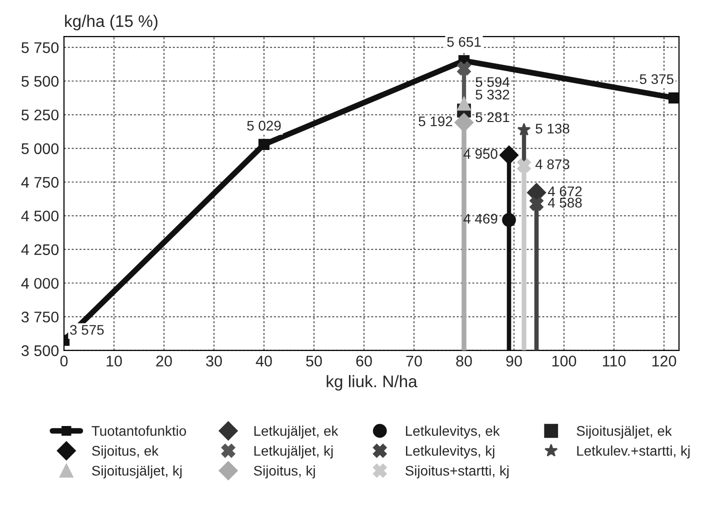  I want to click on legend-label: Sijoitus, kj, so click(284, 471).